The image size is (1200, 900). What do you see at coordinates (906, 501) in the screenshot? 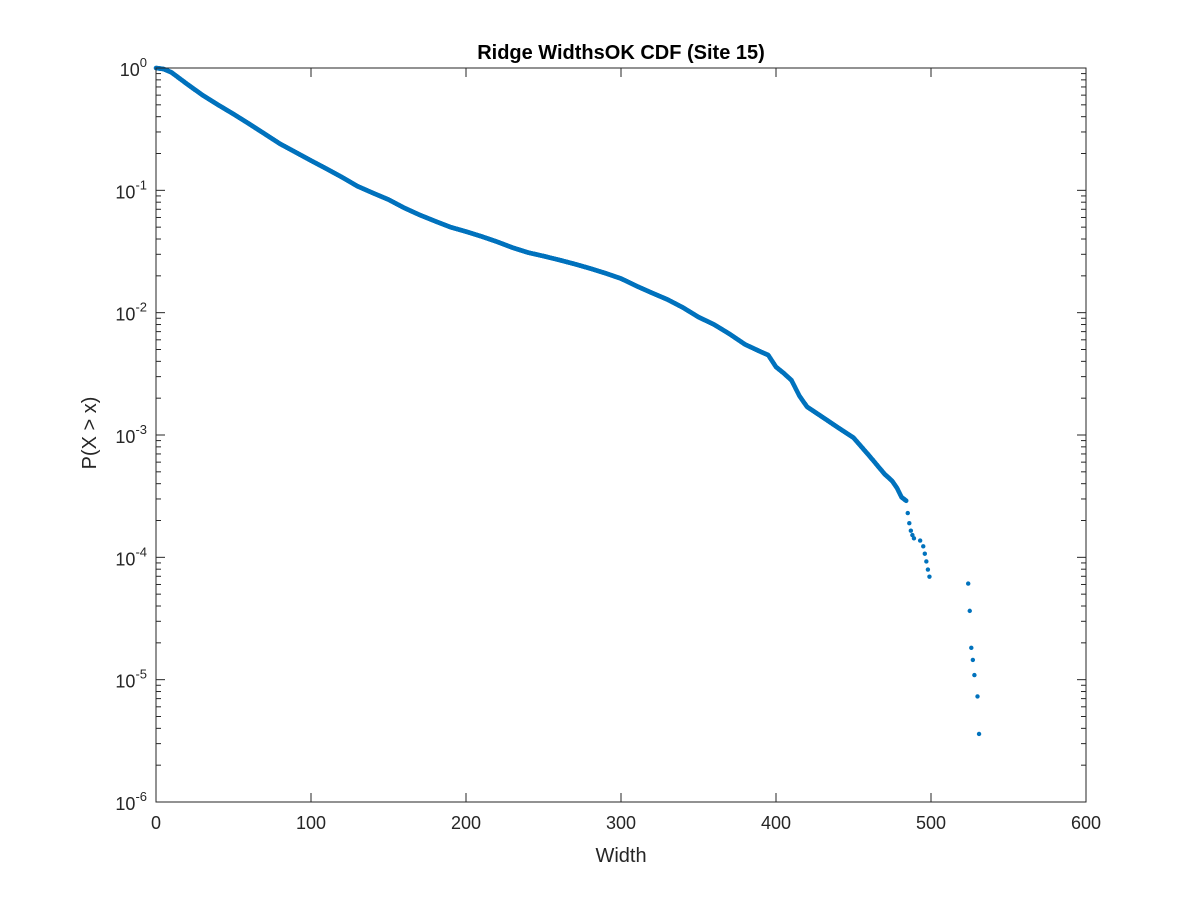
I see `curve-point` at bounding box center [906, 501].